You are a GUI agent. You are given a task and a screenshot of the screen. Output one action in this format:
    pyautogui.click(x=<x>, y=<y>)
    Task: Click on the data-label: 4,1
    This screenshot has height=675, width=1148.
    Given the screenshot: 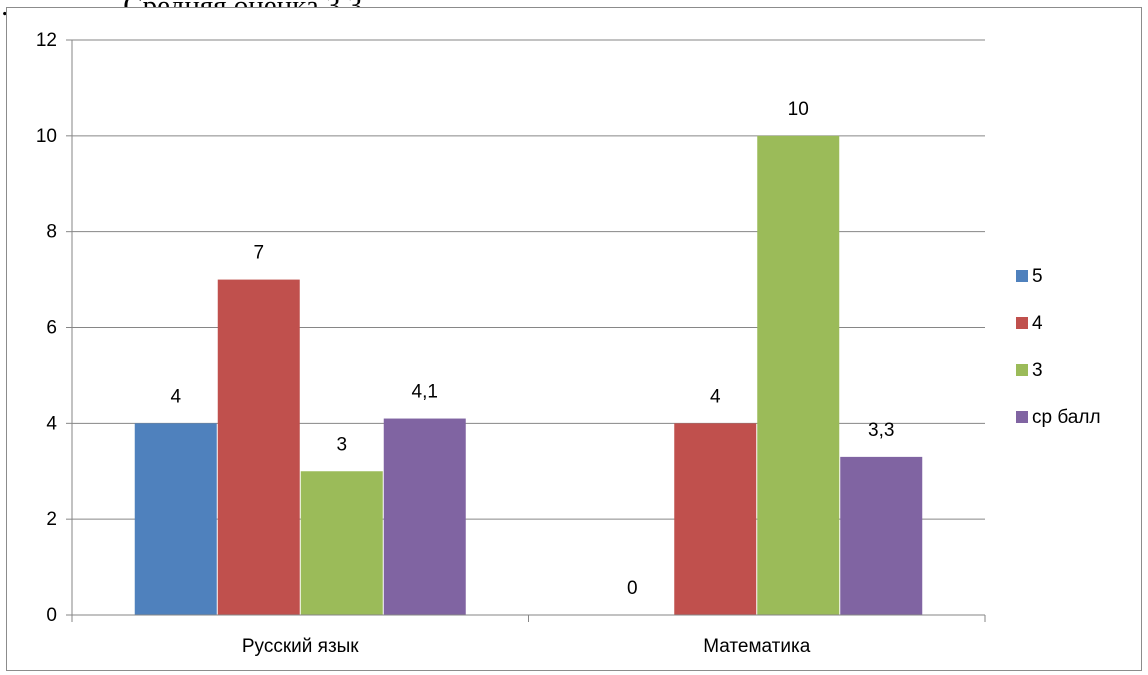 What is the action you would take?
    pyautogui.click(x=425, y=392)
    